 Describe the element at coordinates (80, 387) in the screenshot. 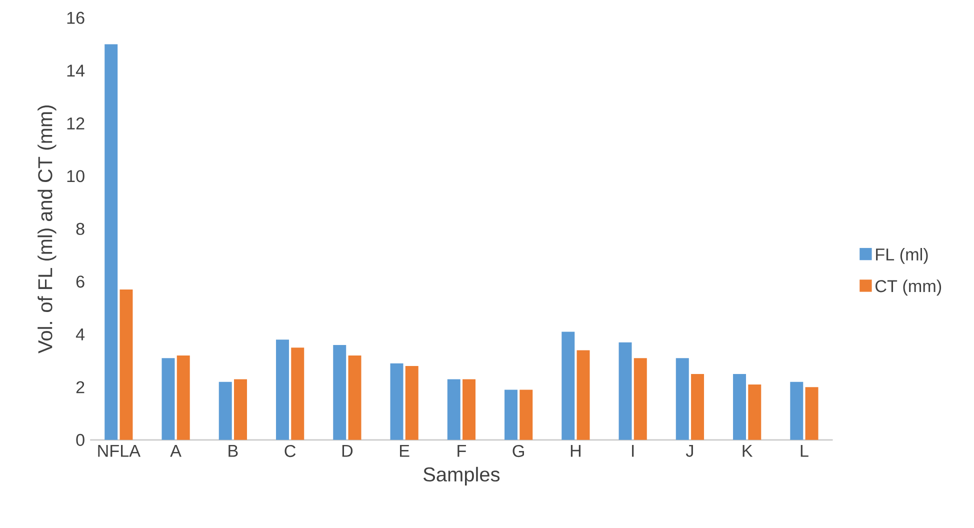

I see `y-tick-label: 2` at that location.